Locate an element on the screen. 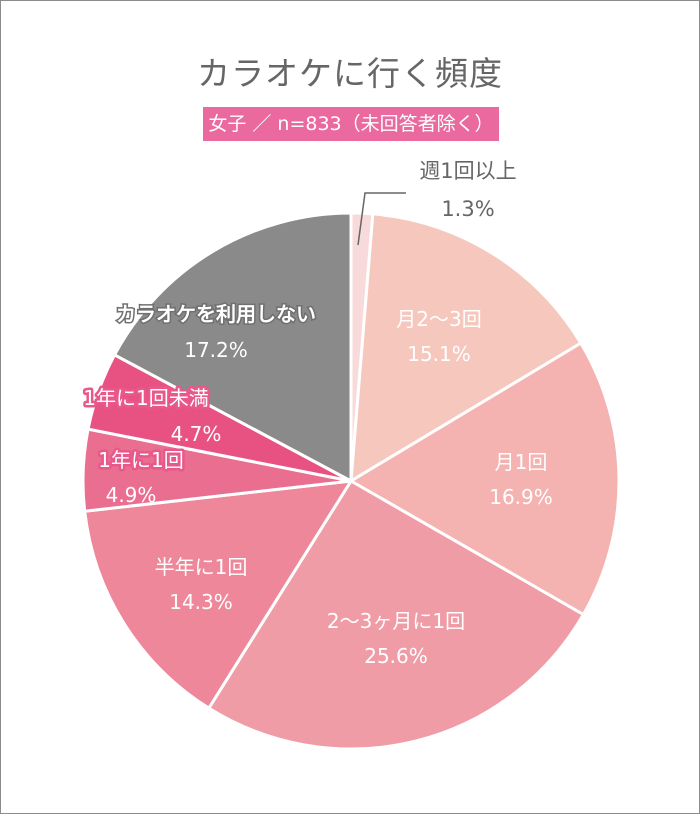 This screenshot has height=814, width=700. slice-value-label: 1.3% is located at coordinates (467, 209).